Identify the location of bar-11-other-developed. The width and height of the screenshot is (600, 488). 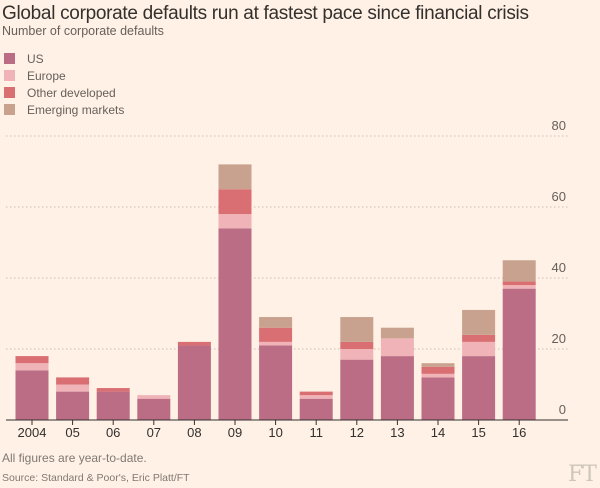
(316, 393).